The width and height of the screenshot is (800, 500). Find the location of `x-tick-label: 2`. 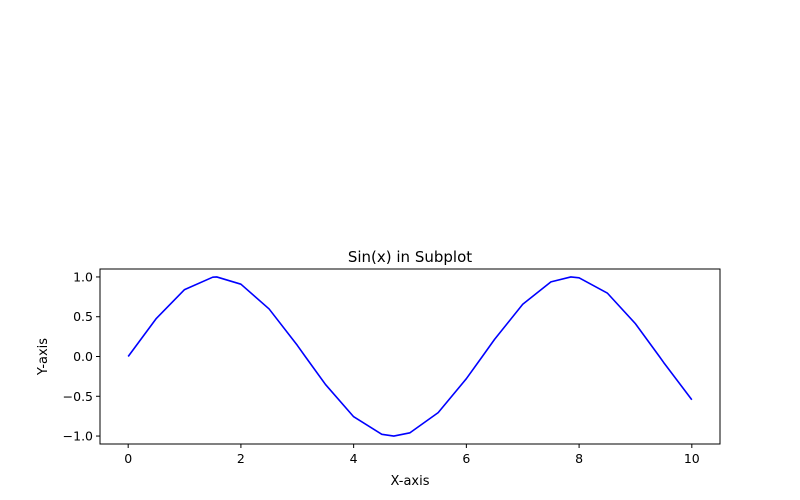

x-tick-label: 2 is located at coordinates (241, 458).